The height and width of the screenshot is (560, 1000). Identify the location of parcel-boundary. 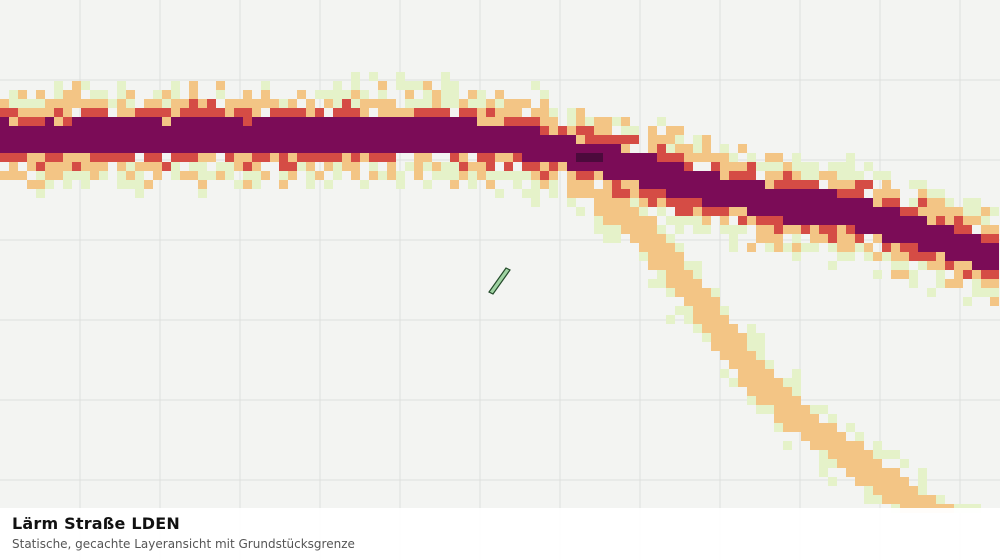
(499, 281).